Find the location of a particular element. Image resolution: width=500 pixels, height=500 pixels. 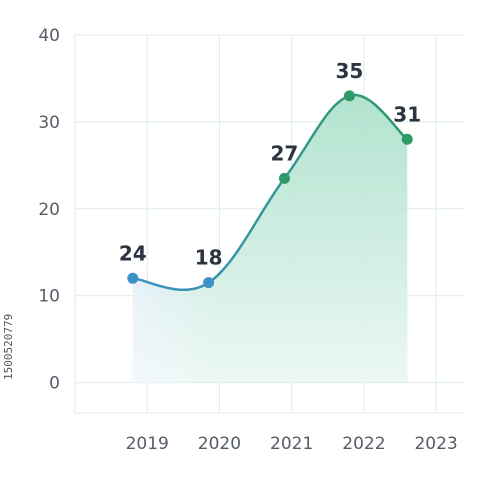

y-axis-ticks: 0 10 20 30 40 is located at coordinates (49, 210).